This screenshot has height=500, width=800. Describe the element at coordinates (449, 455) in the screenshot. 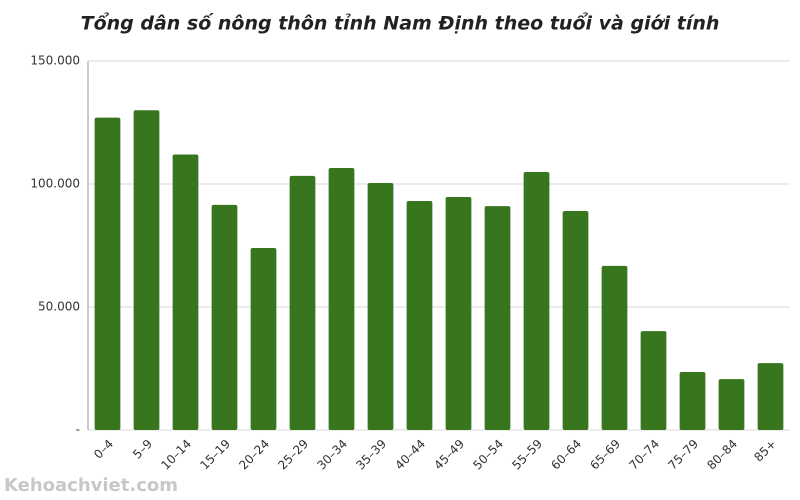

I see `x-tick-label: 45–49` at that location.